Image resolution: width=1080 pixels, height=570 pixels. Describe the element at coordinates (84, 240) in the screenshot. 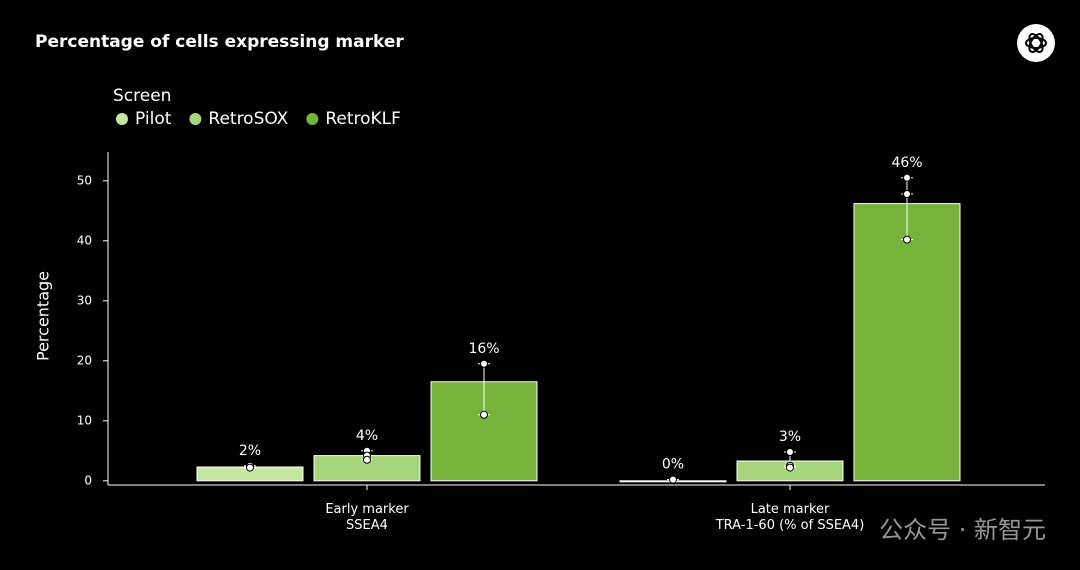

I see `y-tick-label: 40` at that location.